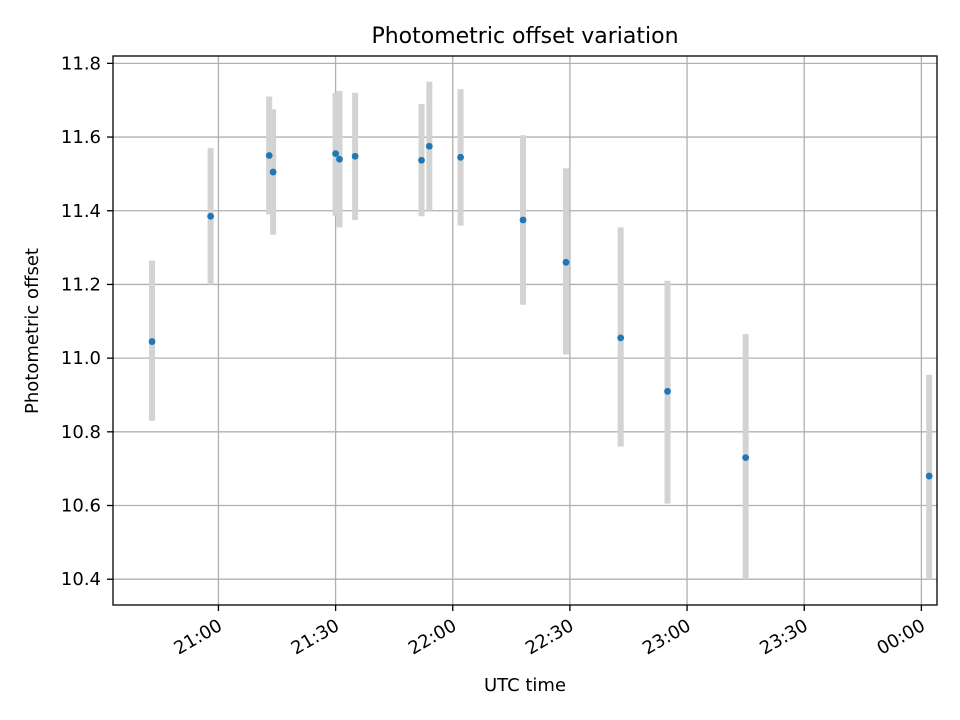 The width and height of the screenshot is (960, 720). What do you see at coordinates (81, 506) in the screenshot?
I see `y-tick-label: 10.6` at bounding box center [81, 506].